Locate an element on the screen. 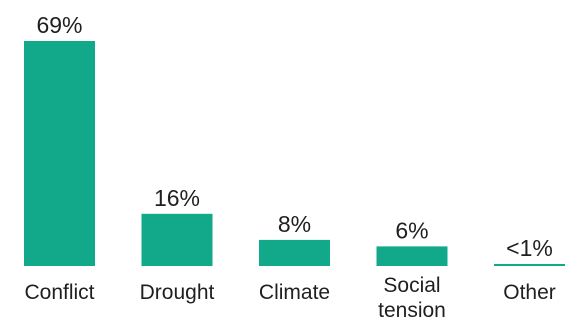  category-label-line: tension is located at coordinates (412, 310).